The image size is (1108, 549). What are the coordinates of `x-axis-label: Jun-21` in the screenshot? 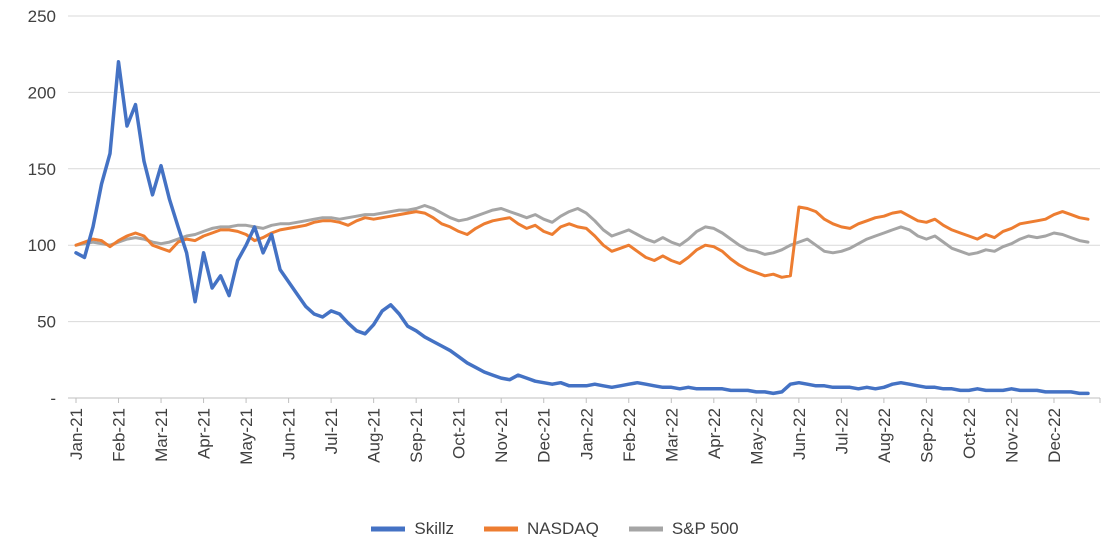 It's located at (289, 434).